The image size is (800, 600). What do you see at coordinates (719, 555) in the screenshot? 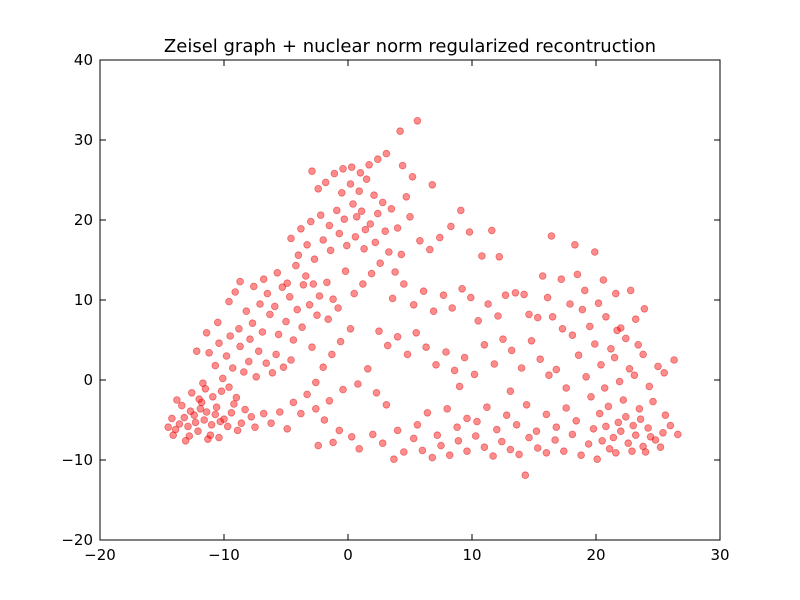
I see `x-tick-label: 30` at bounding box center [719, 555].